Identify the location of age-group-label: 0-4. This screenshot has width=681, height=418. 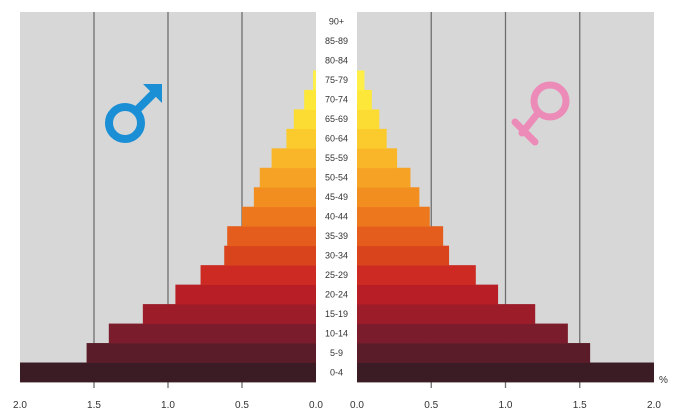
(336, 372).